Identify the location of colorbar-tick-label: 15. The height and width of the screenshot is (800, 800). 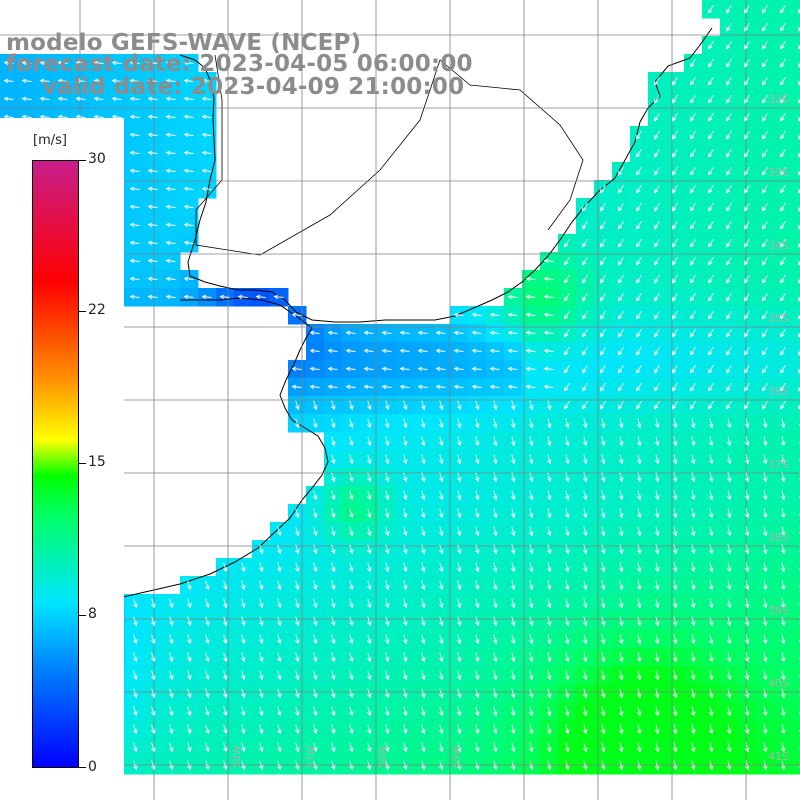
(97, 462).